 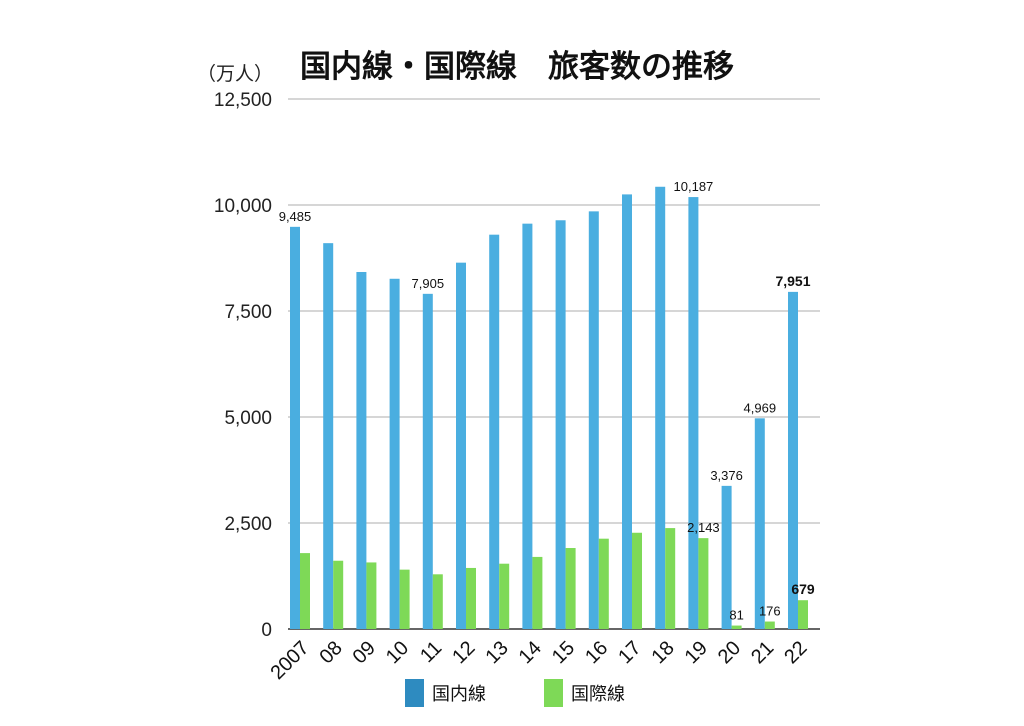 What do you see at coordinates (305, 591) in the screenshot?
I see `international-bar-2007` at bounding box center [305, 591].